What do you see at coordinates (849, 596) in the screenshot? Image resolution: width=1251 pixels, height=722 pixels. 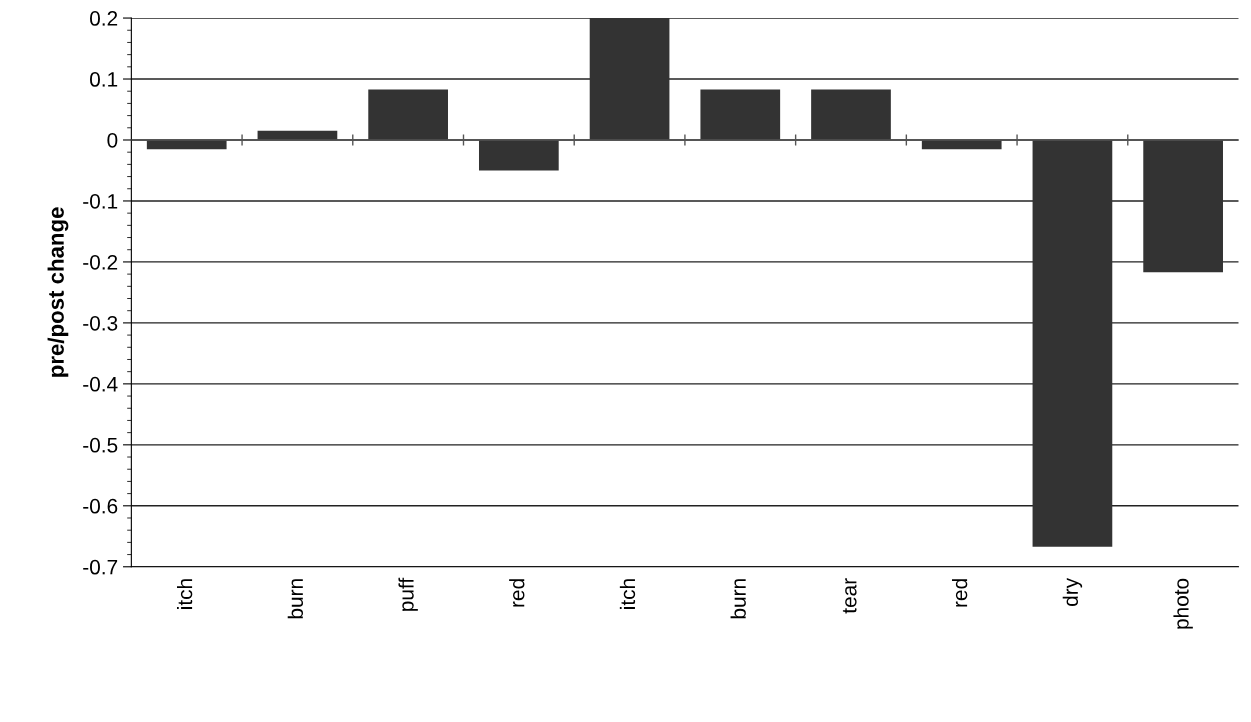 I see `x-tick-label: tear` at bounding box center [849, 596].